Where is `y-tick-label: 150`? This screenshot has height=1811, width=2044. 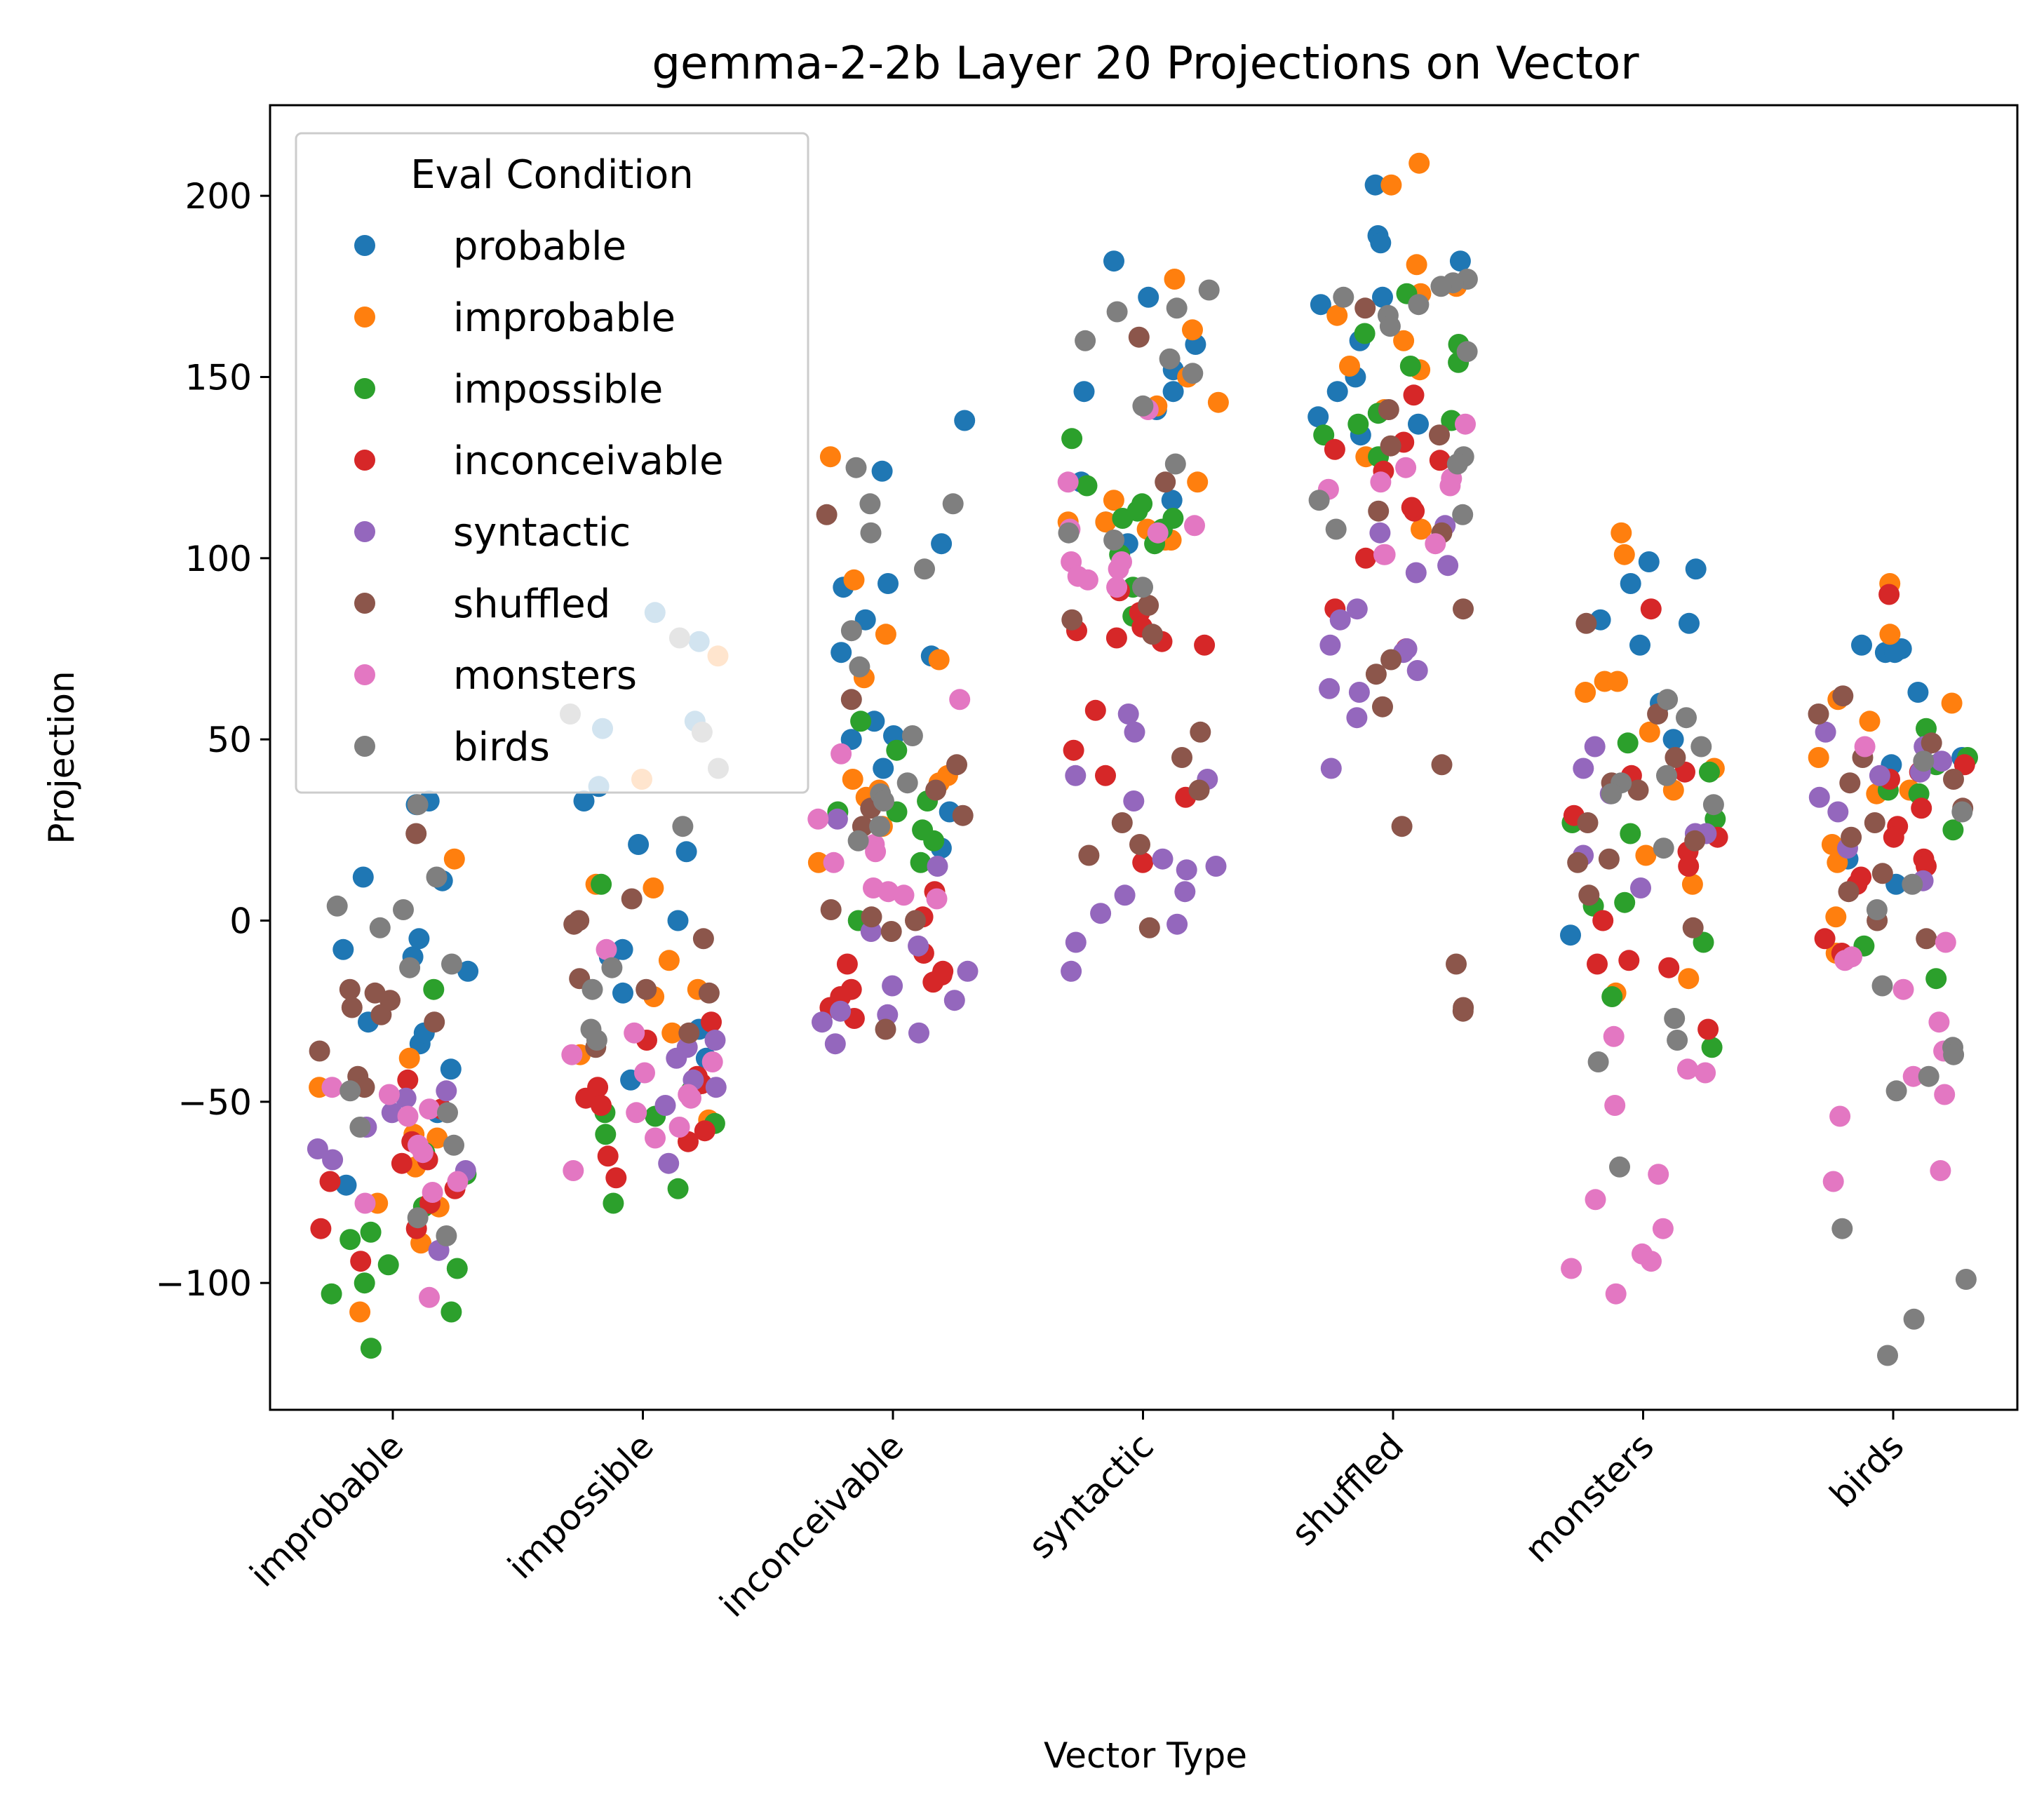 y-tick-label: 150 is located at coordinates (218, 378).